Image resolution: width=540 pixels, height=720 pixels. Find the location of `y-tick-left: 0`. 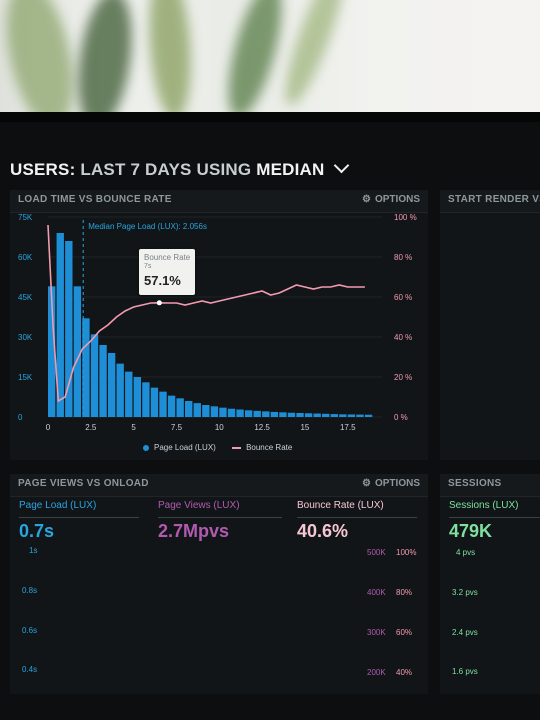

y-tick-left: 0 is located at coordinates (20, 417).